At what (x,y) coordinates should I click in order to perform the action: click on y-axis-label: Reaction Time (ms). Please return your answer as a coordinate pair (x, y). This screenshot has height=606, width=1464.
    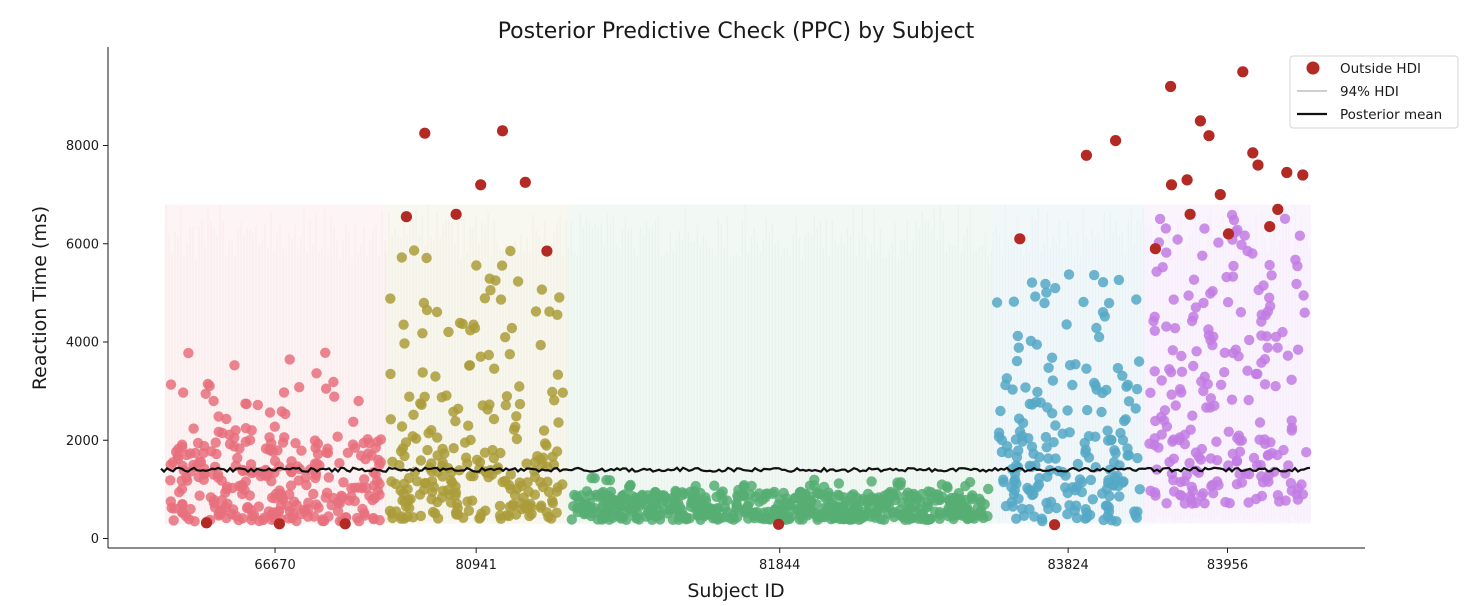
    Looking at the image, I should click on (40, 298).